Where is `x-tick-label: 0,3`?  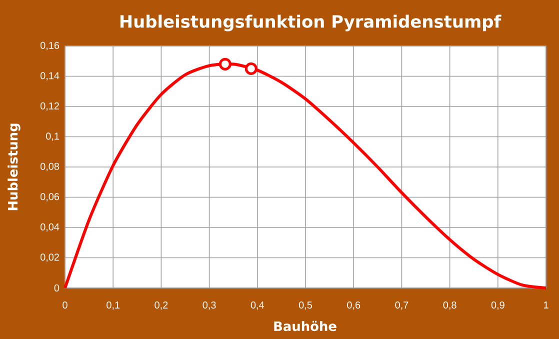 x-tick-label: 0,3 is located at coordinates (209, 306).